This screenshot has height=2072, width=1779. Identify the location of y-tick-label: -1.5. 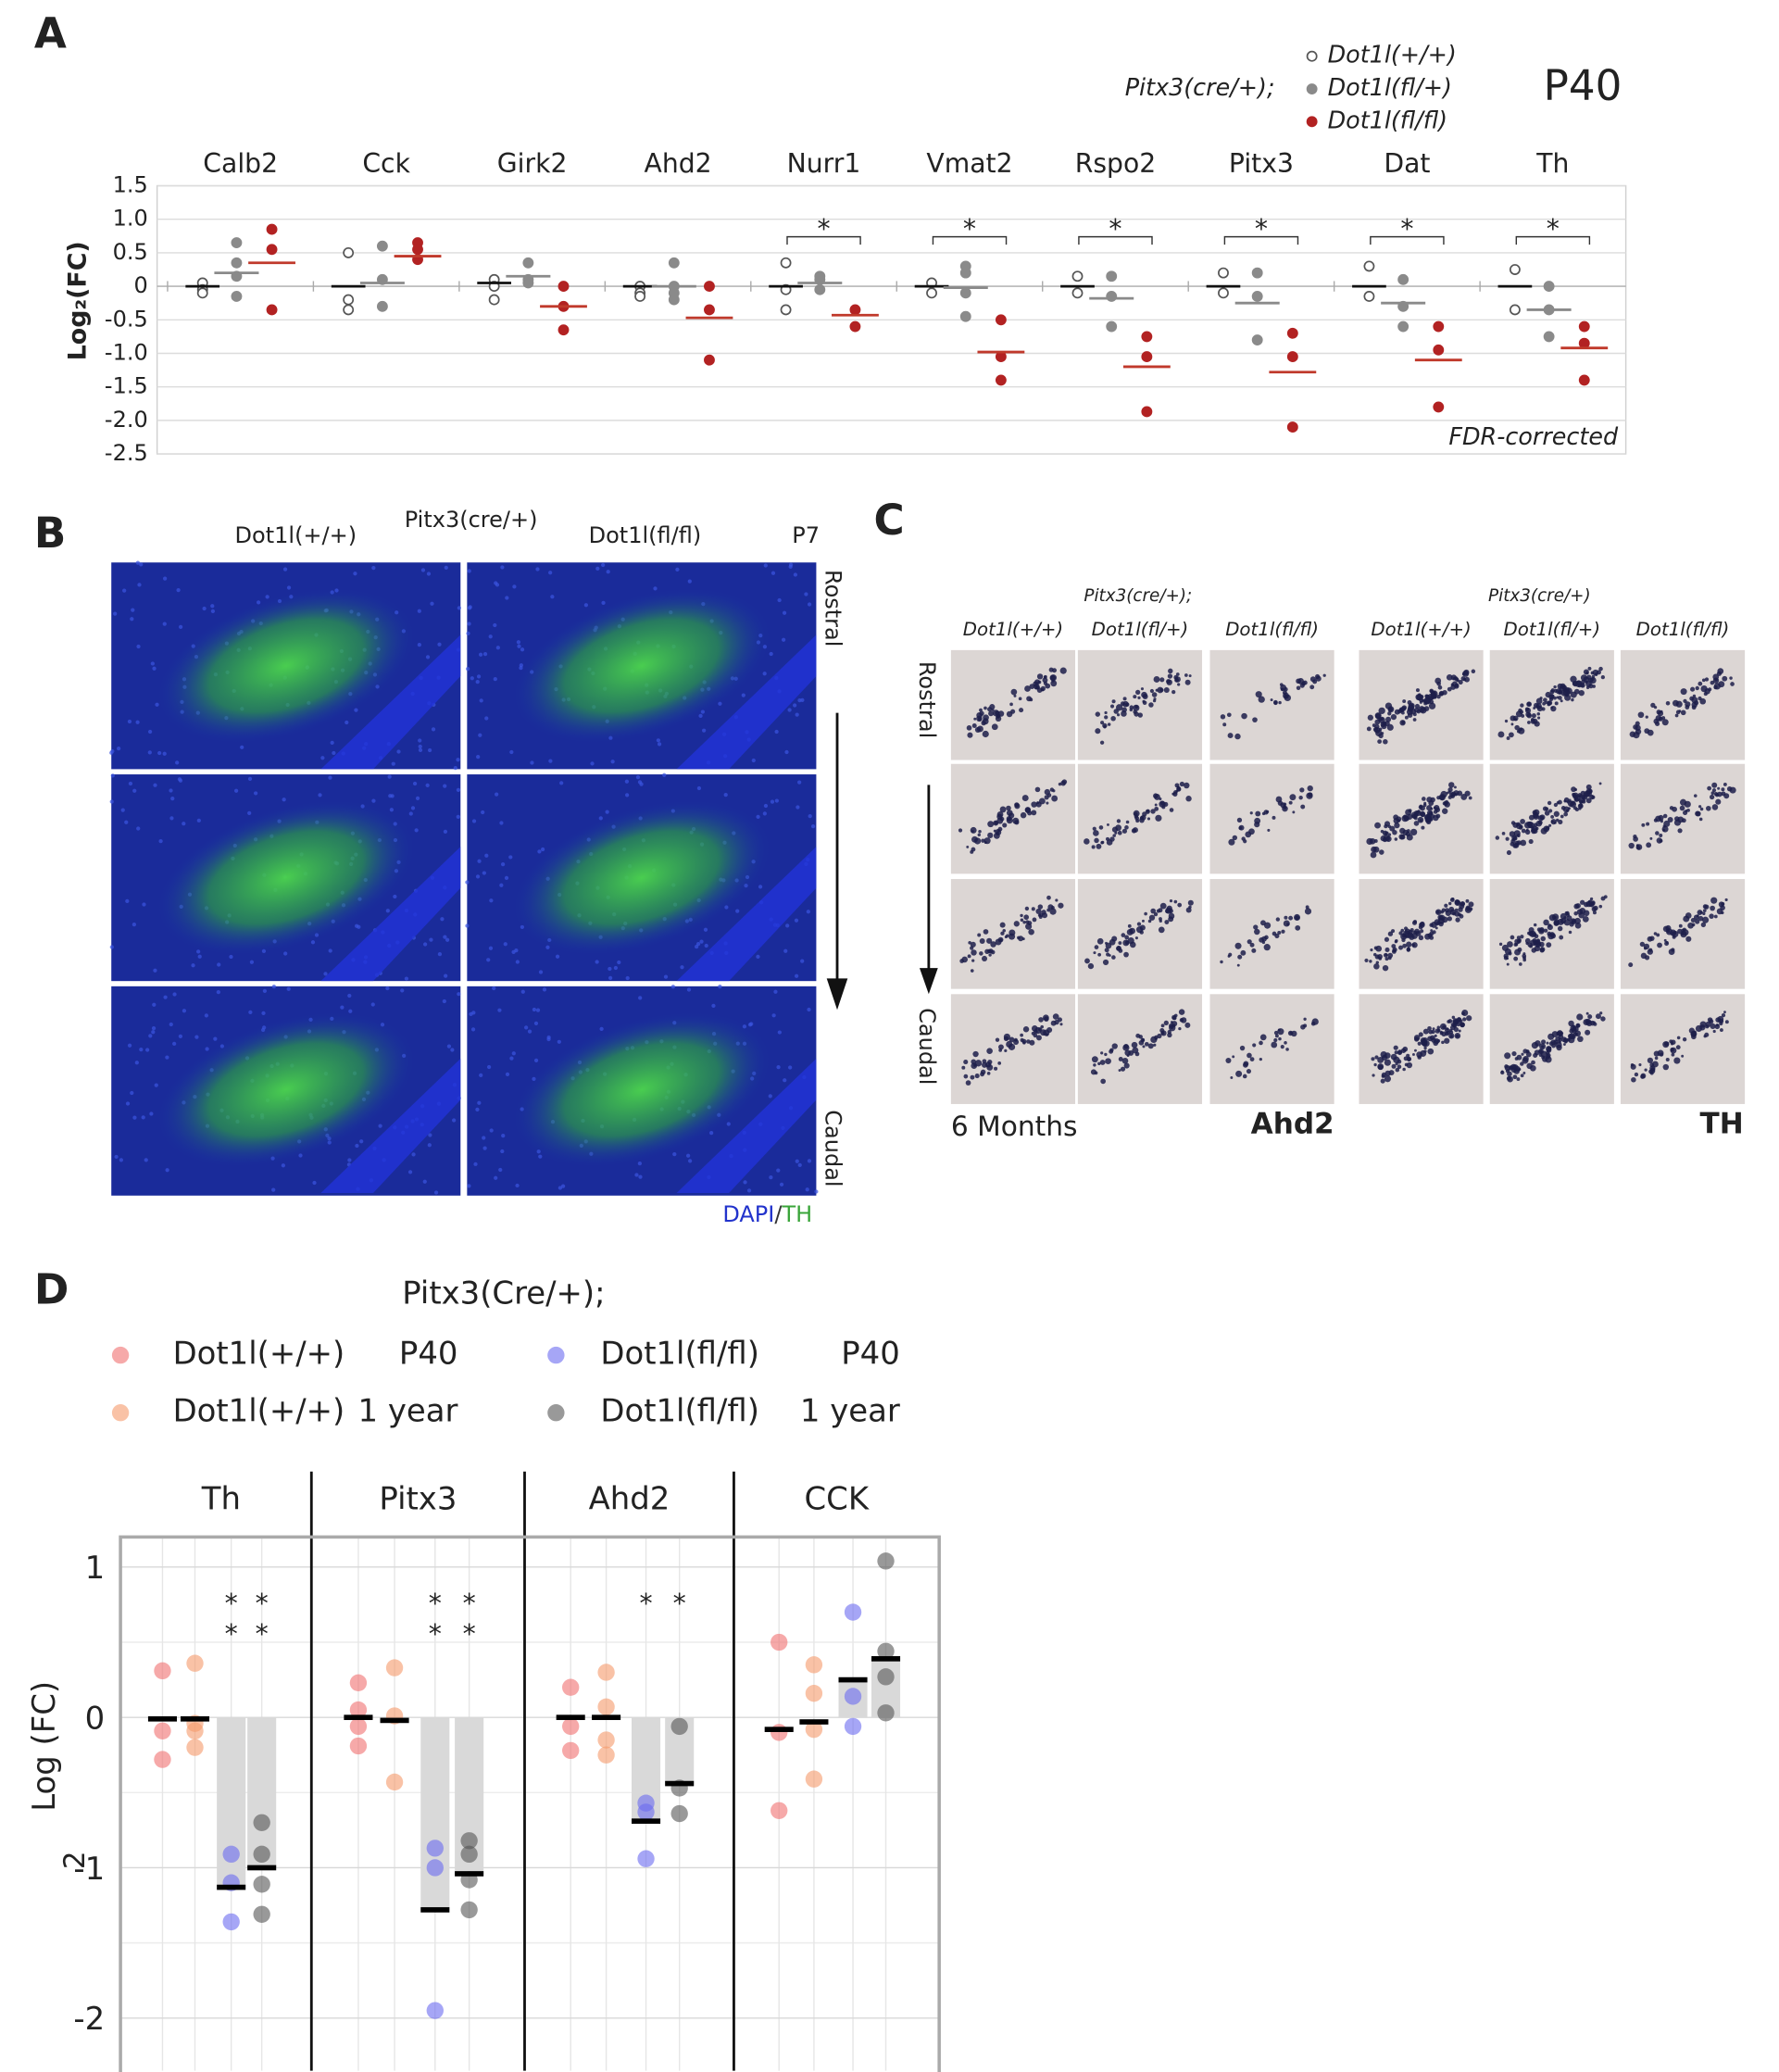
(126, 386).